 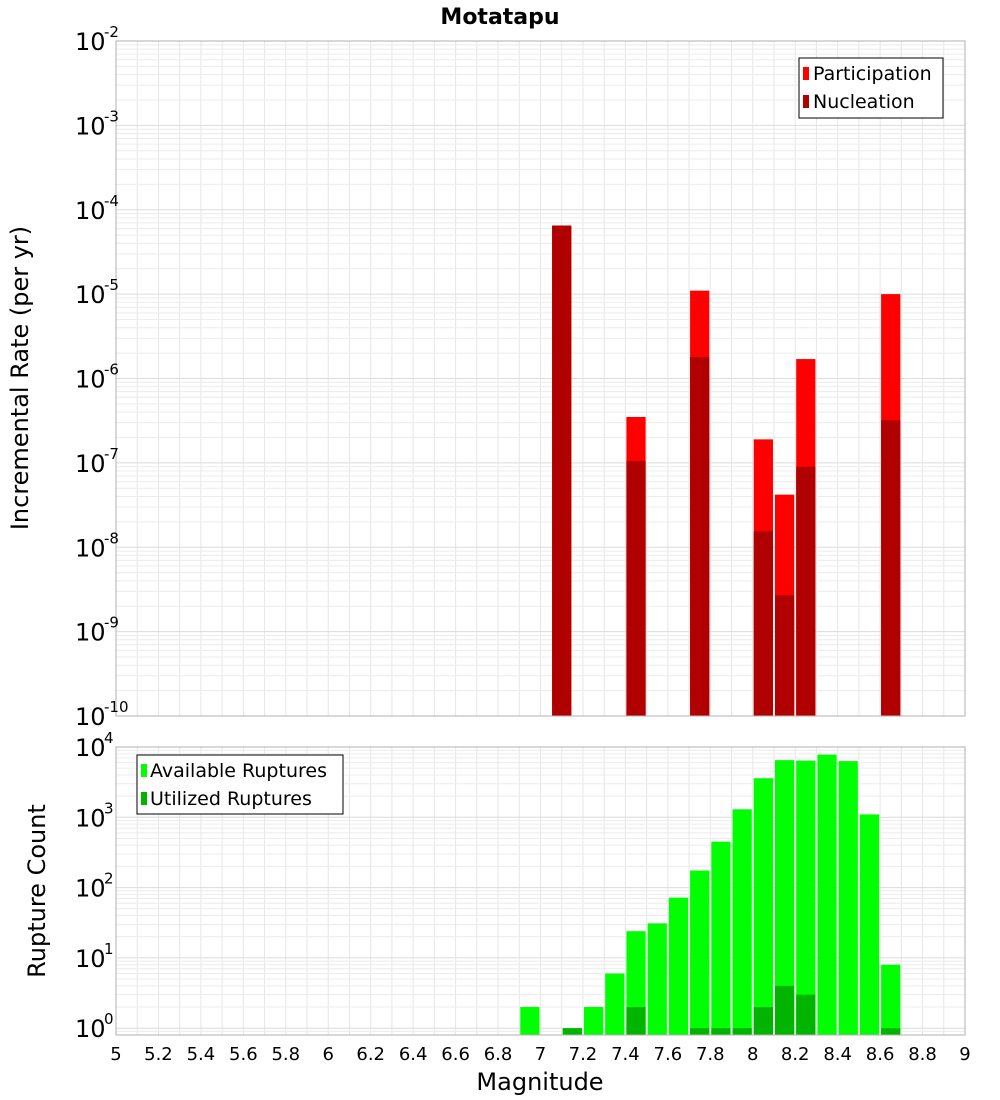 I want to click on x-tick-label: 7.8, so click(x=710, y=1054).